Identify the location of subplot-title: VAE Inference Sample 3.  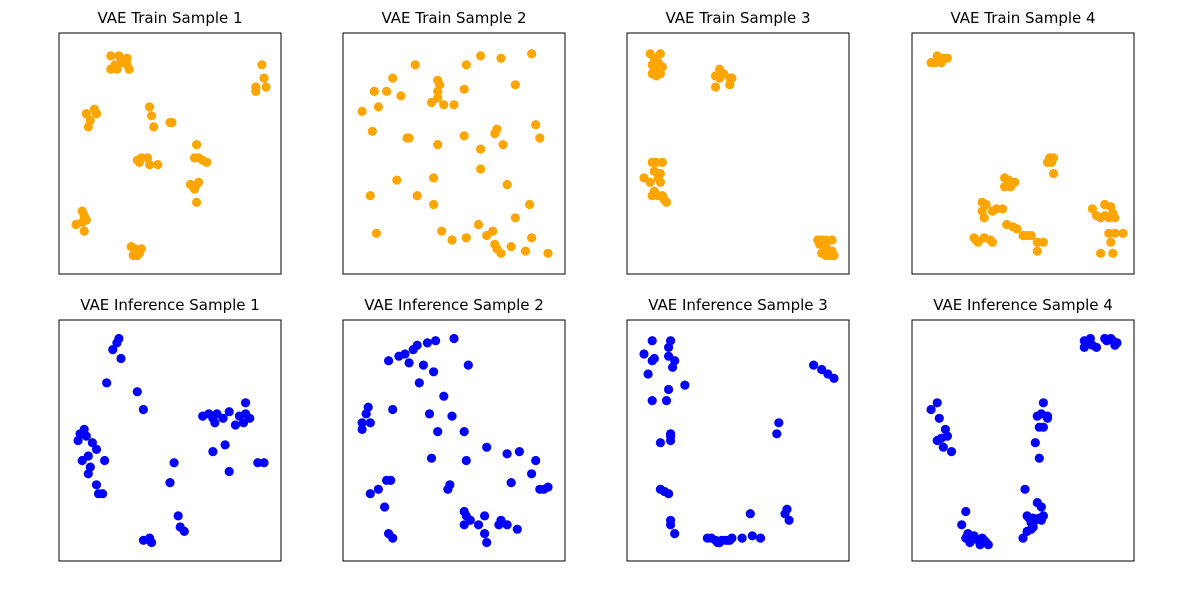
(738, 305).